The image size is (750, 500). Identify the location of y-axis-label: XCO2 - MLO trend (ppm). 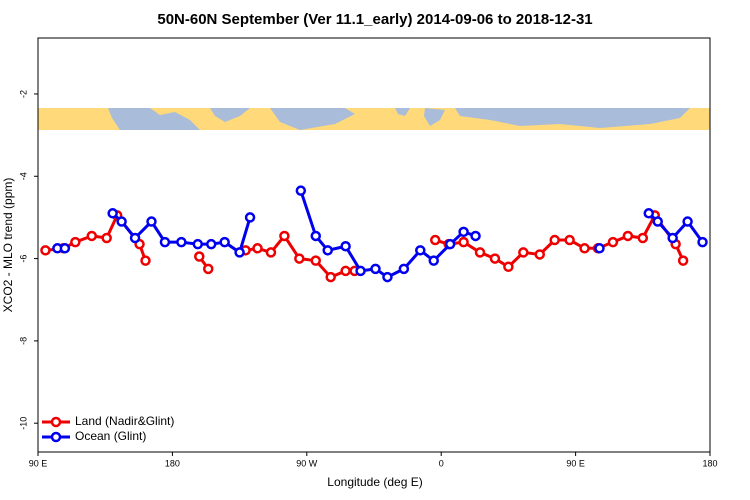
(8, 245).